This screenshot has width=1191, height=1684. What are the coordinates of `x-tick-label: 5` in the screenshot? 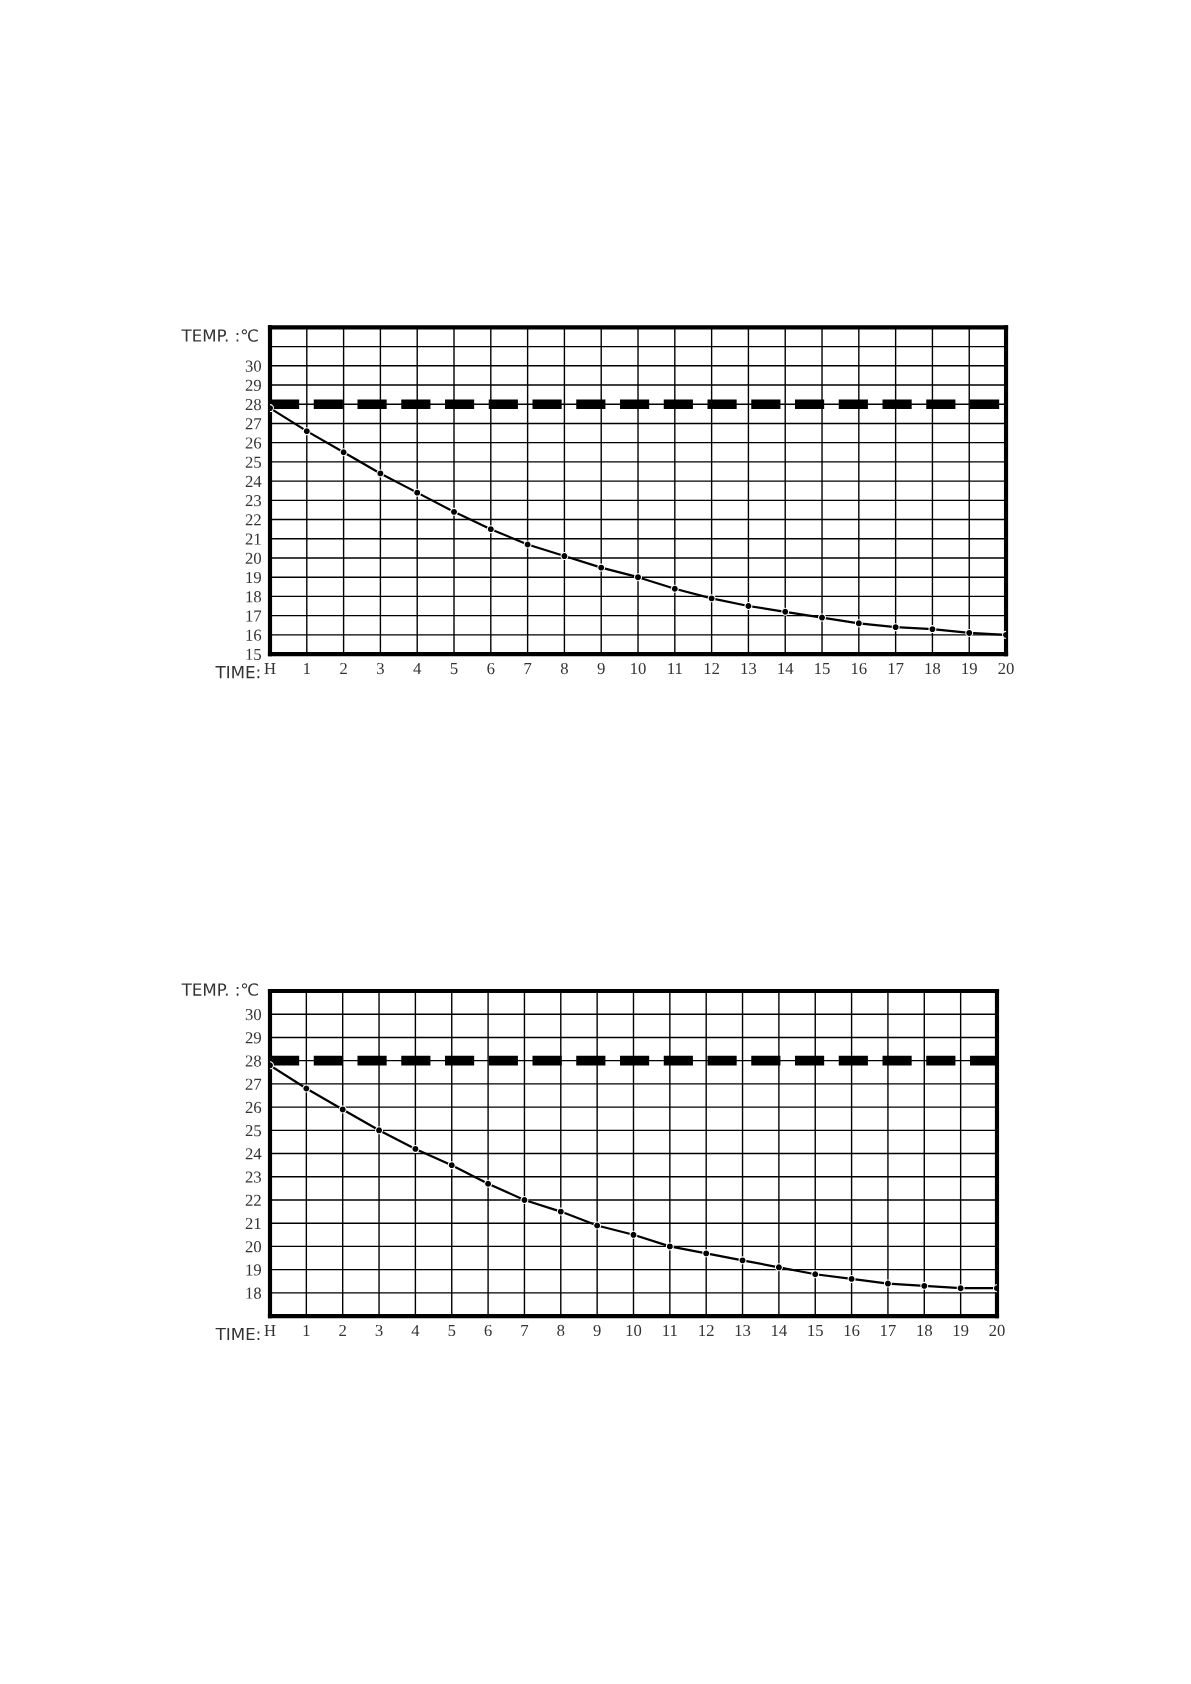 It's located at (454, 669).